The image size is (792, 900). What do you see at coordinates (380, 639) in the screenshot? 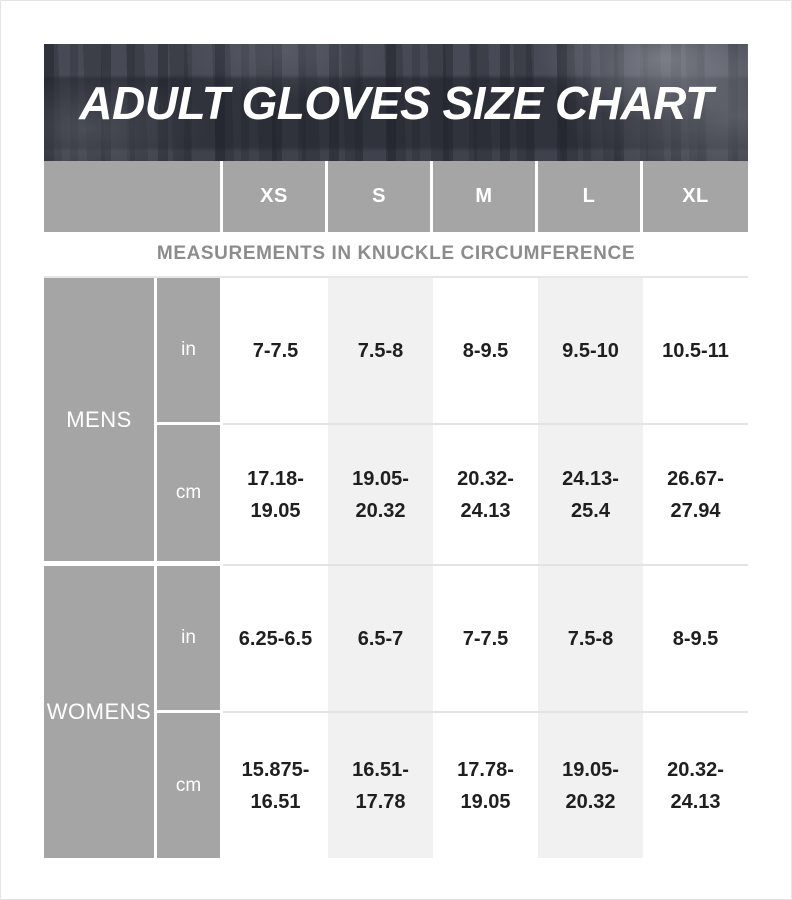
I see `size-value-cell: 6.5-7` at bounding box center [380, 639].